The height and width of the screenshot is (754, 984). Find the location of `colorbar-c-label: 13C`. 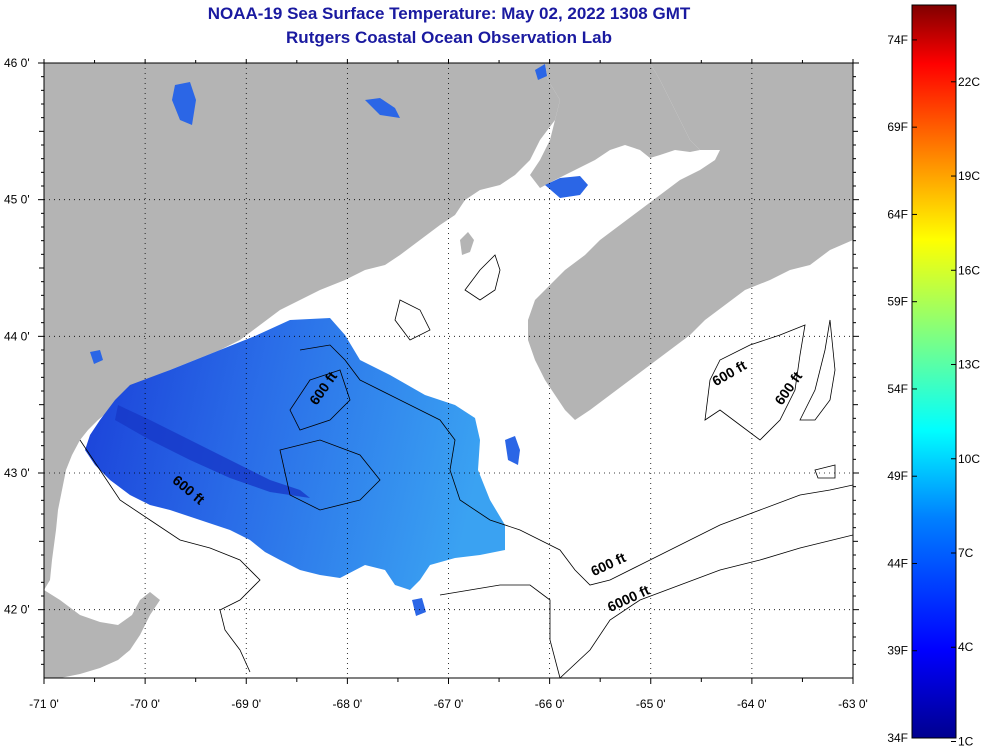

colorbar-c-label: 13C is located at coordinates (969, 365).